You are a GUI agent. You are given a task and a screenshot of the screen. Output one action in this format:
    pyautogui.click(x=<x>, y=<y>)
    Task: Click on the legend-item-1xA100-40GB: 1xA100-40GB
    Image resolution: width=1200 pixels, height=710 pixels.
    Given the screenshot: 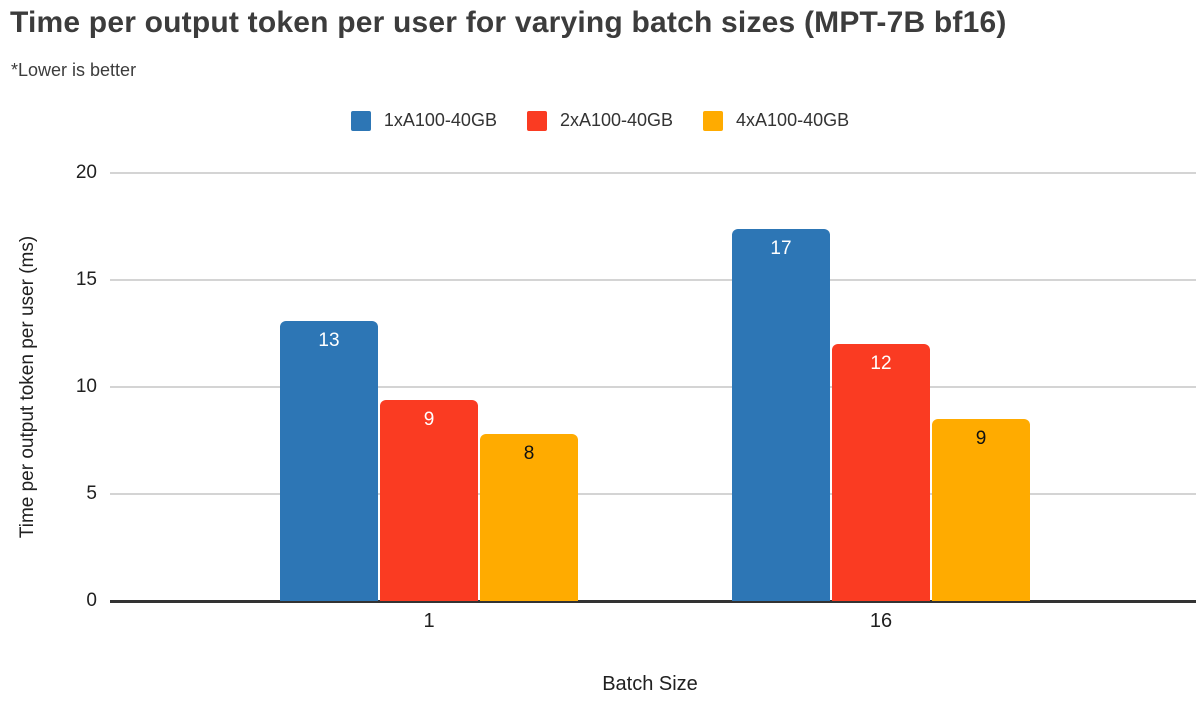 What is the action you would take?
    pyautogui.click(x=423, y=120)
    